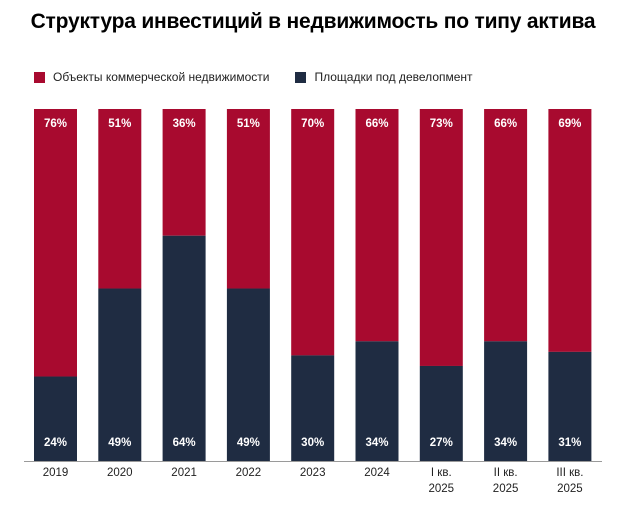  Describe the element at coordinates (312, 124) in the screenshot. I see `data-label-commercial: 70%` at that location.